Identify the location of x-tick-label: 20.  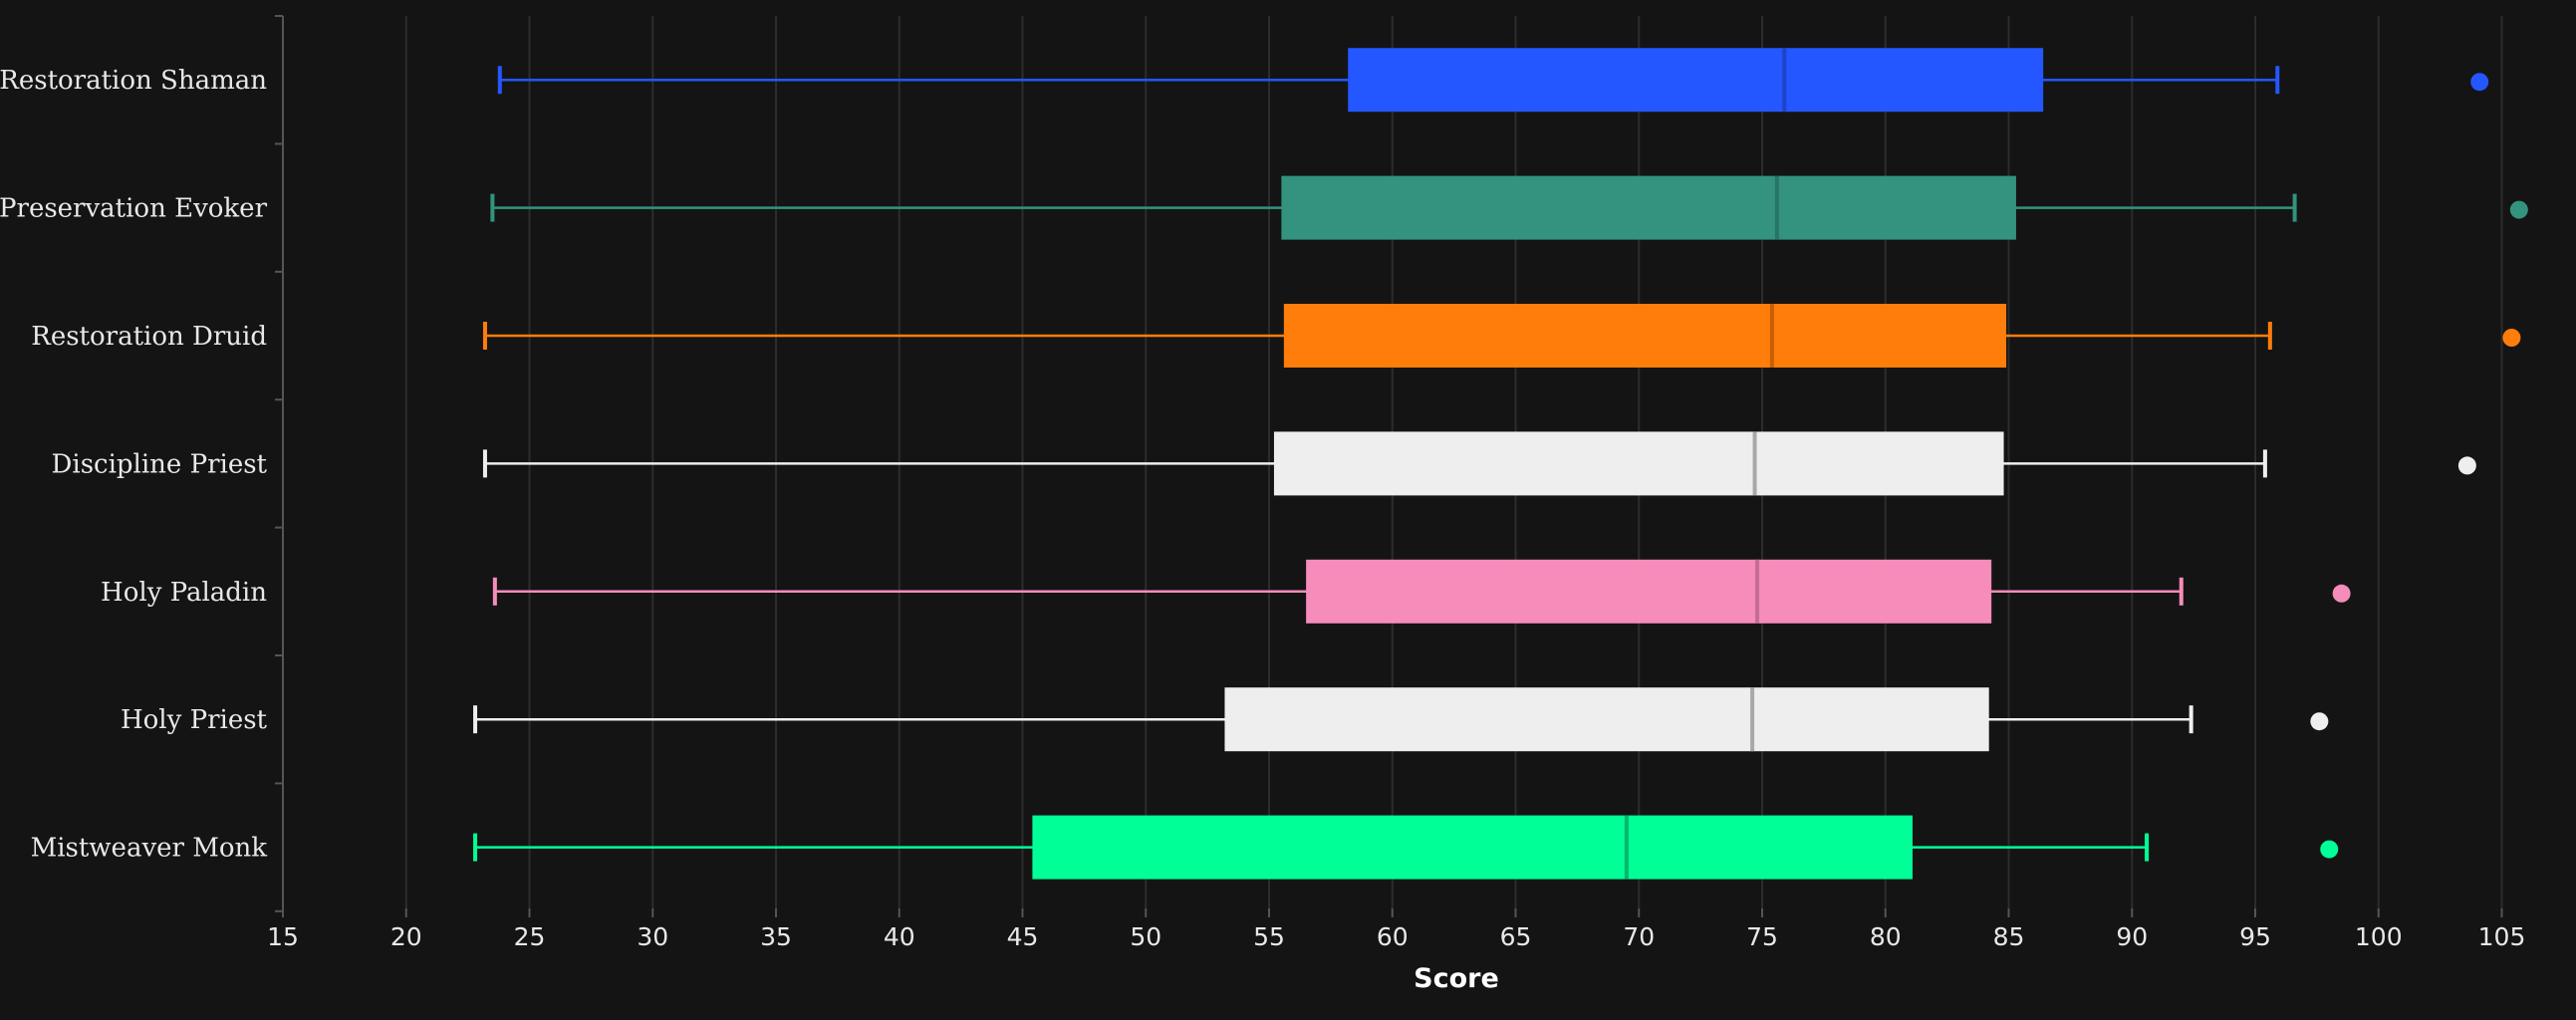
(406, 936).